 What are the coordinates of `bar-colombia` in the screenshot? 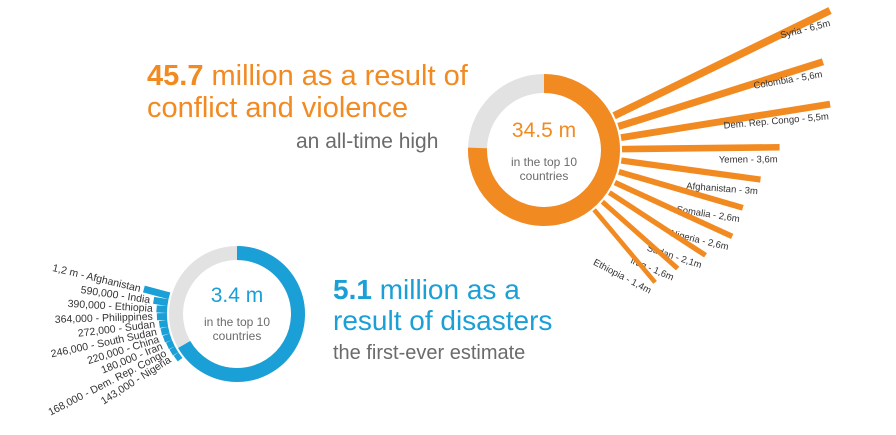 It's located at (721, 94).